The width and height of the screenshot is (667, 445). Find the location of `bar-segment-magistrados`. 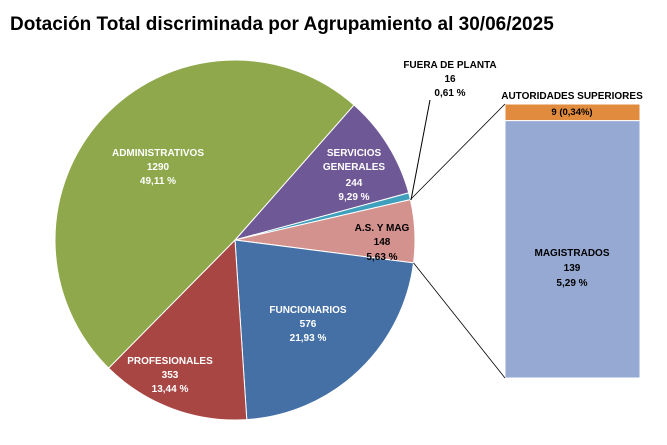

bar-segment-magistrados is located at coordinates (572, 249).